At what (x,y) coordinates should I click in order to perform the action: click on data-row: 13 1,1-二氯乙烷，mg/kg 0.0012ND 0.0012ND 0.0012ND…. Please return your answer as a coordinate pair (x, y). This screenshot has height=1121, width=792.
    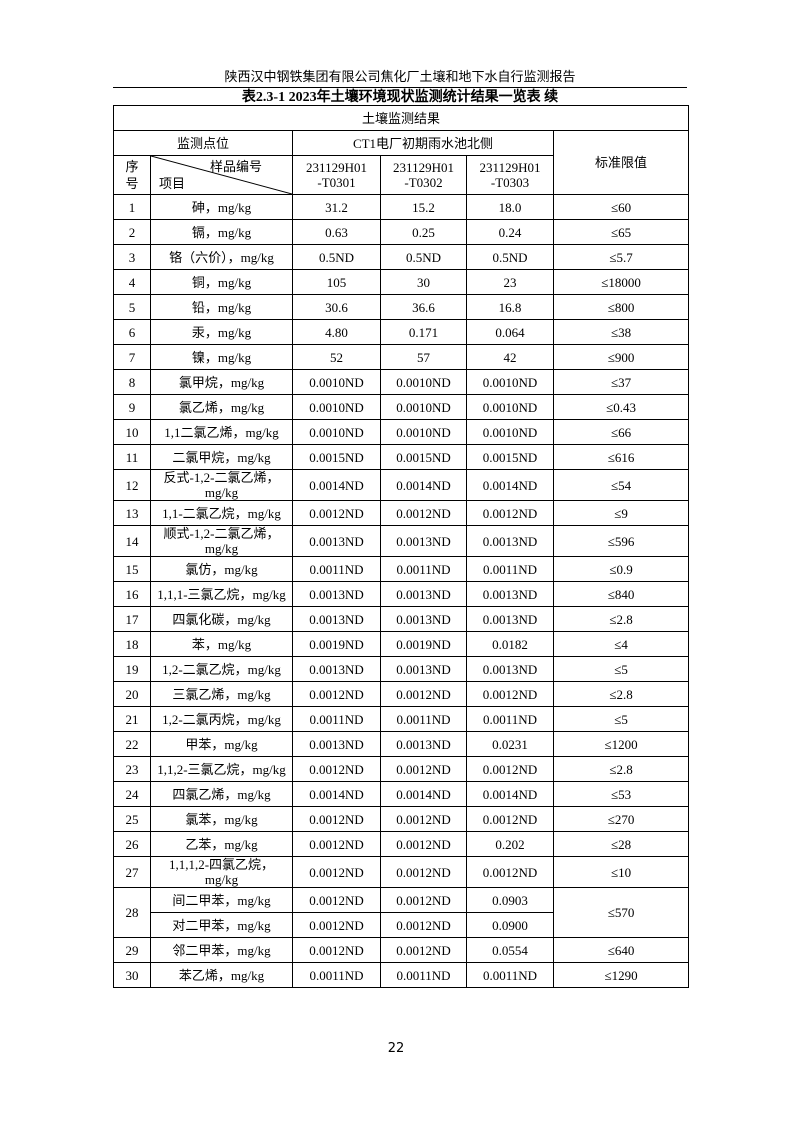
    Looking at the image, I should click on (401, 513).